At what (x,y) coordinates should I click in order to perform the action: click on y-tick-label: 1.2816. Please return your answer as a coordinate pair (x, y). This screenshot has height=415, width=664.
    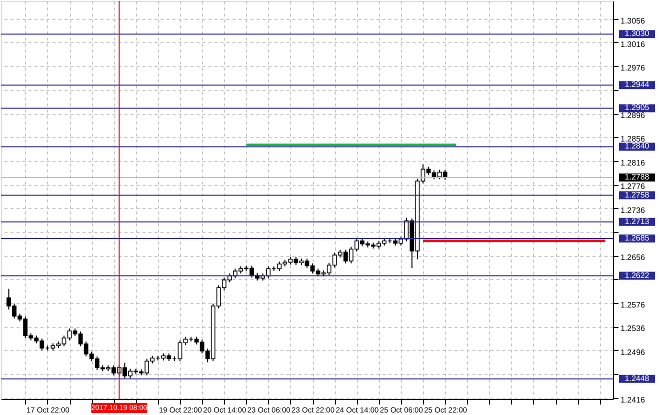
    Looking at the image, I should click on (633, 163).